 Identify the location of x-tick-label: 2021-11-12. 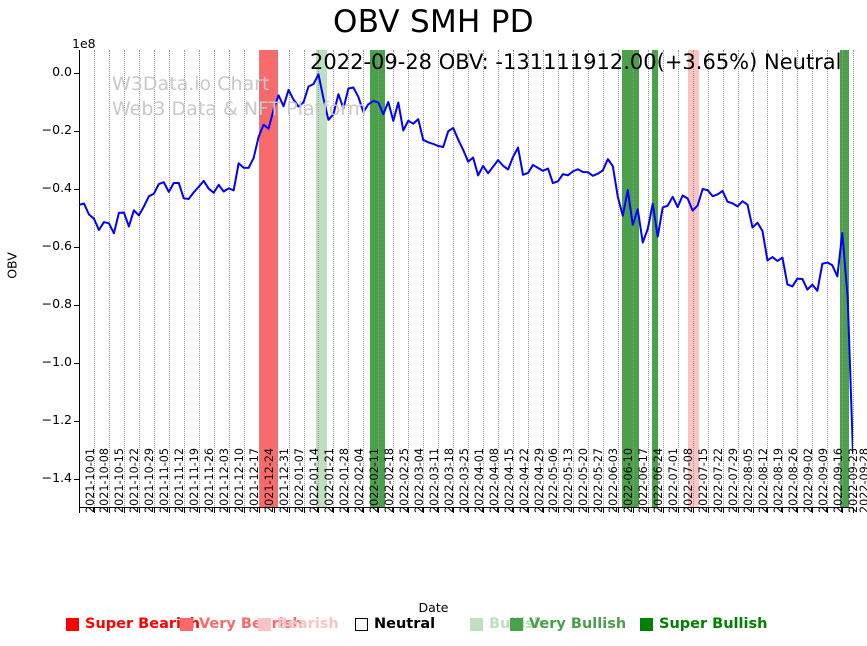
(180, 480).